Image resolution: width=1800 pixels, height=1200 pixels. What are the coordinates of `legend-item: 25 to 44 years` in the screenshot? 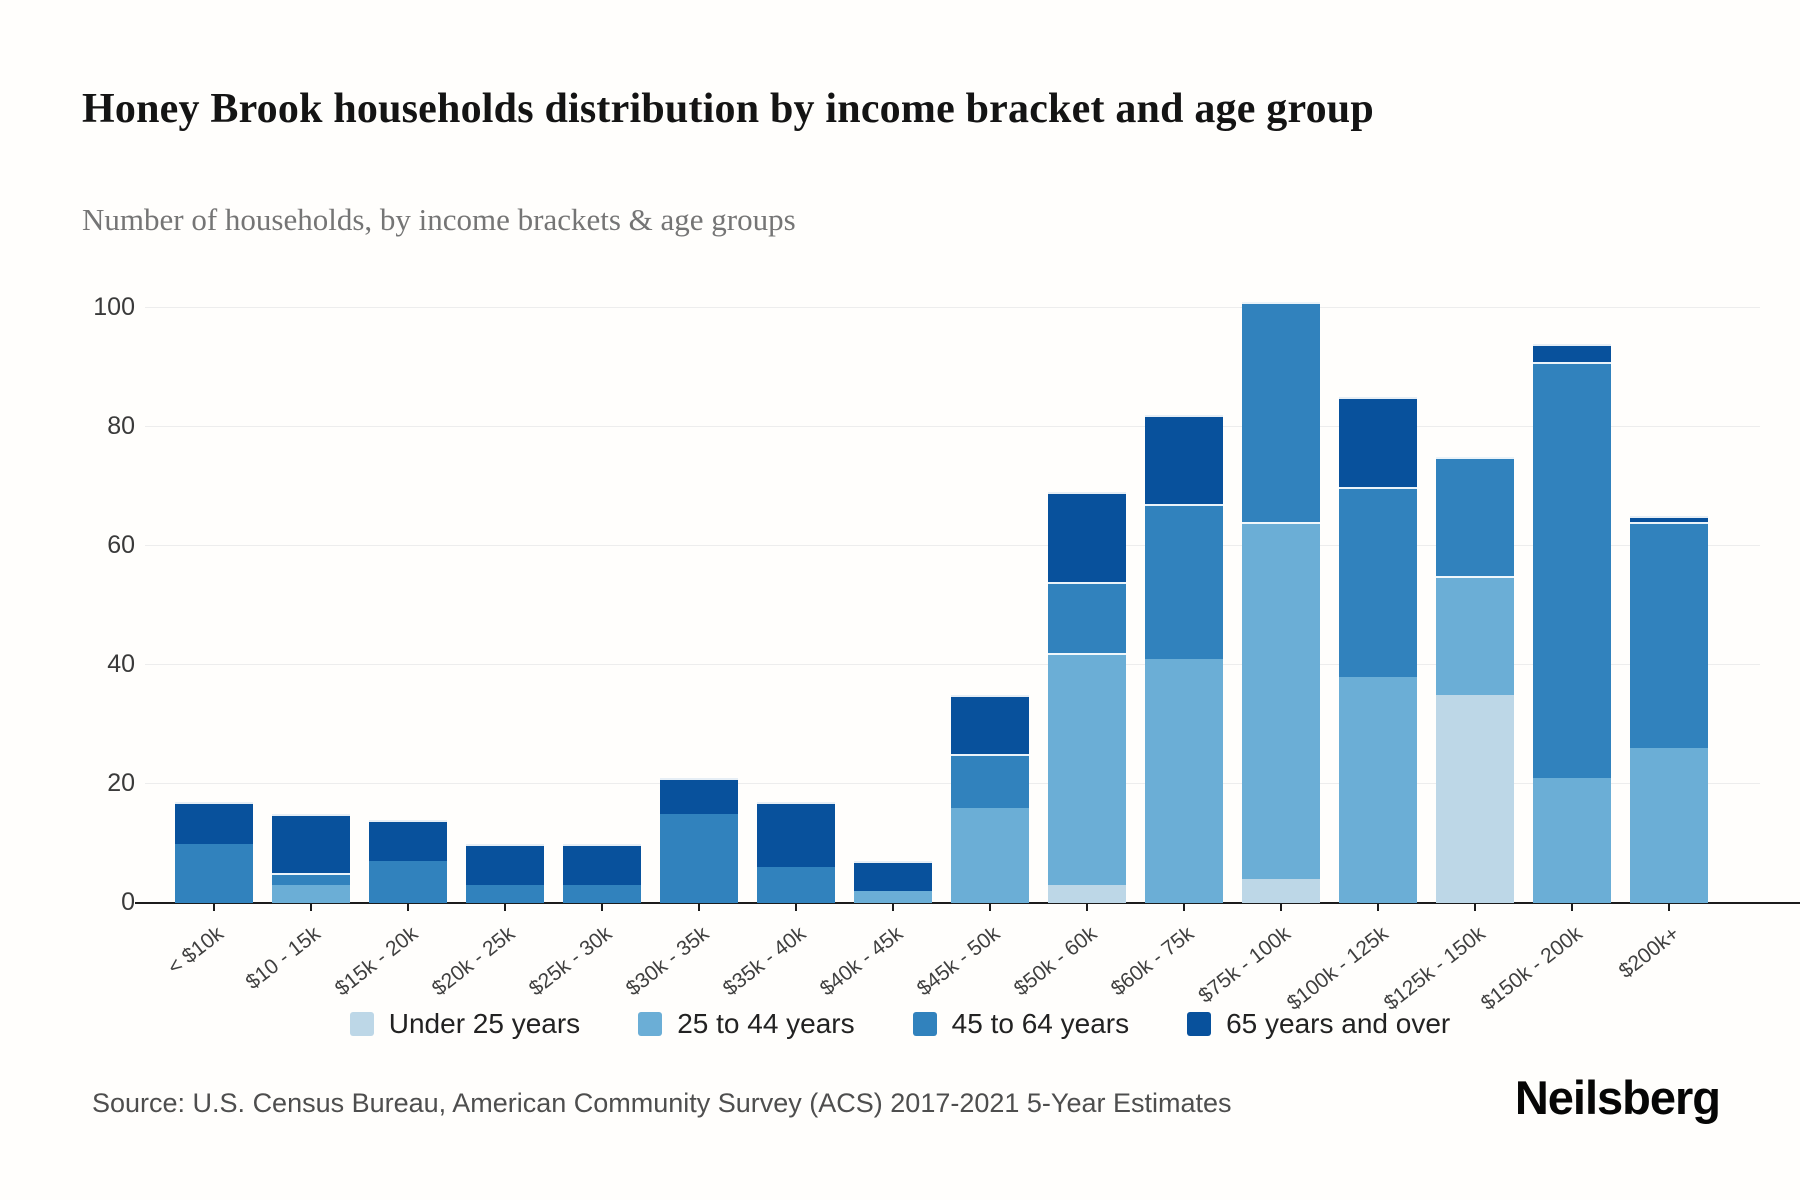 It's located at (746, 1024).